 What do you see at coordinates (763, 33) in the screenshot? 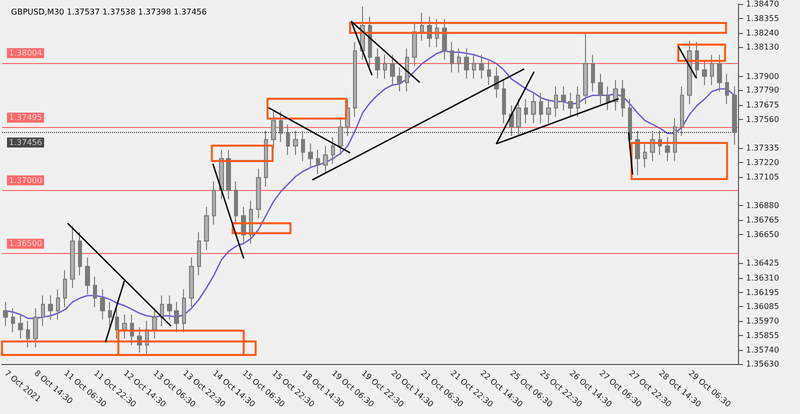
I see `y-tick-label: 1.38240` at bounding box center [763, 33].